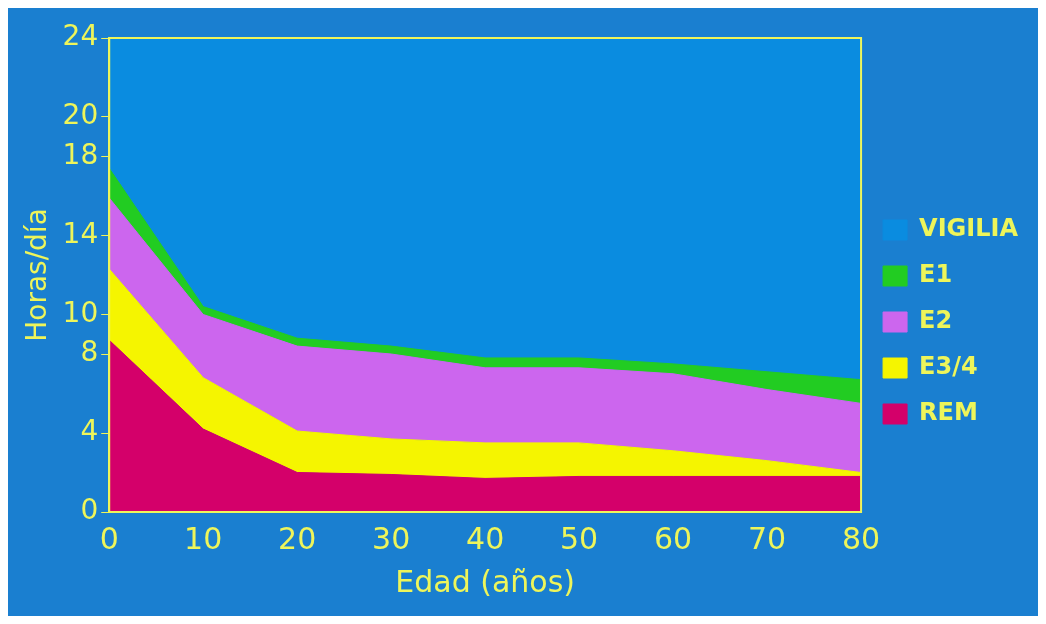  Describe the element at coordinates (936, 274) in the screenshot. I see `legend-label: E1` at that location.